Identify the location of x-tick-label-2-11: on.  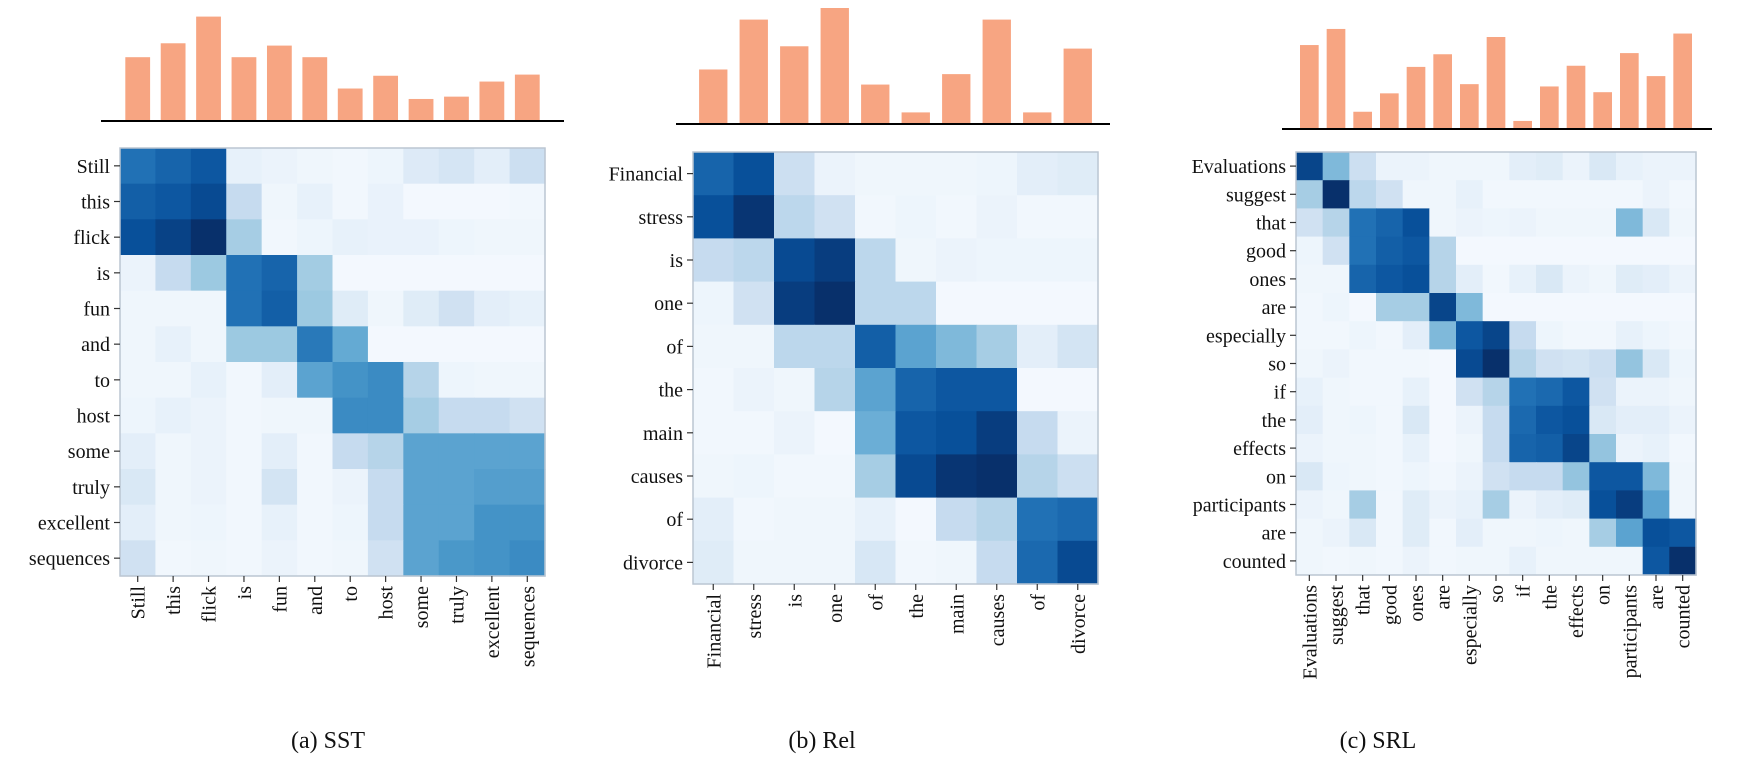
(1604, 595).